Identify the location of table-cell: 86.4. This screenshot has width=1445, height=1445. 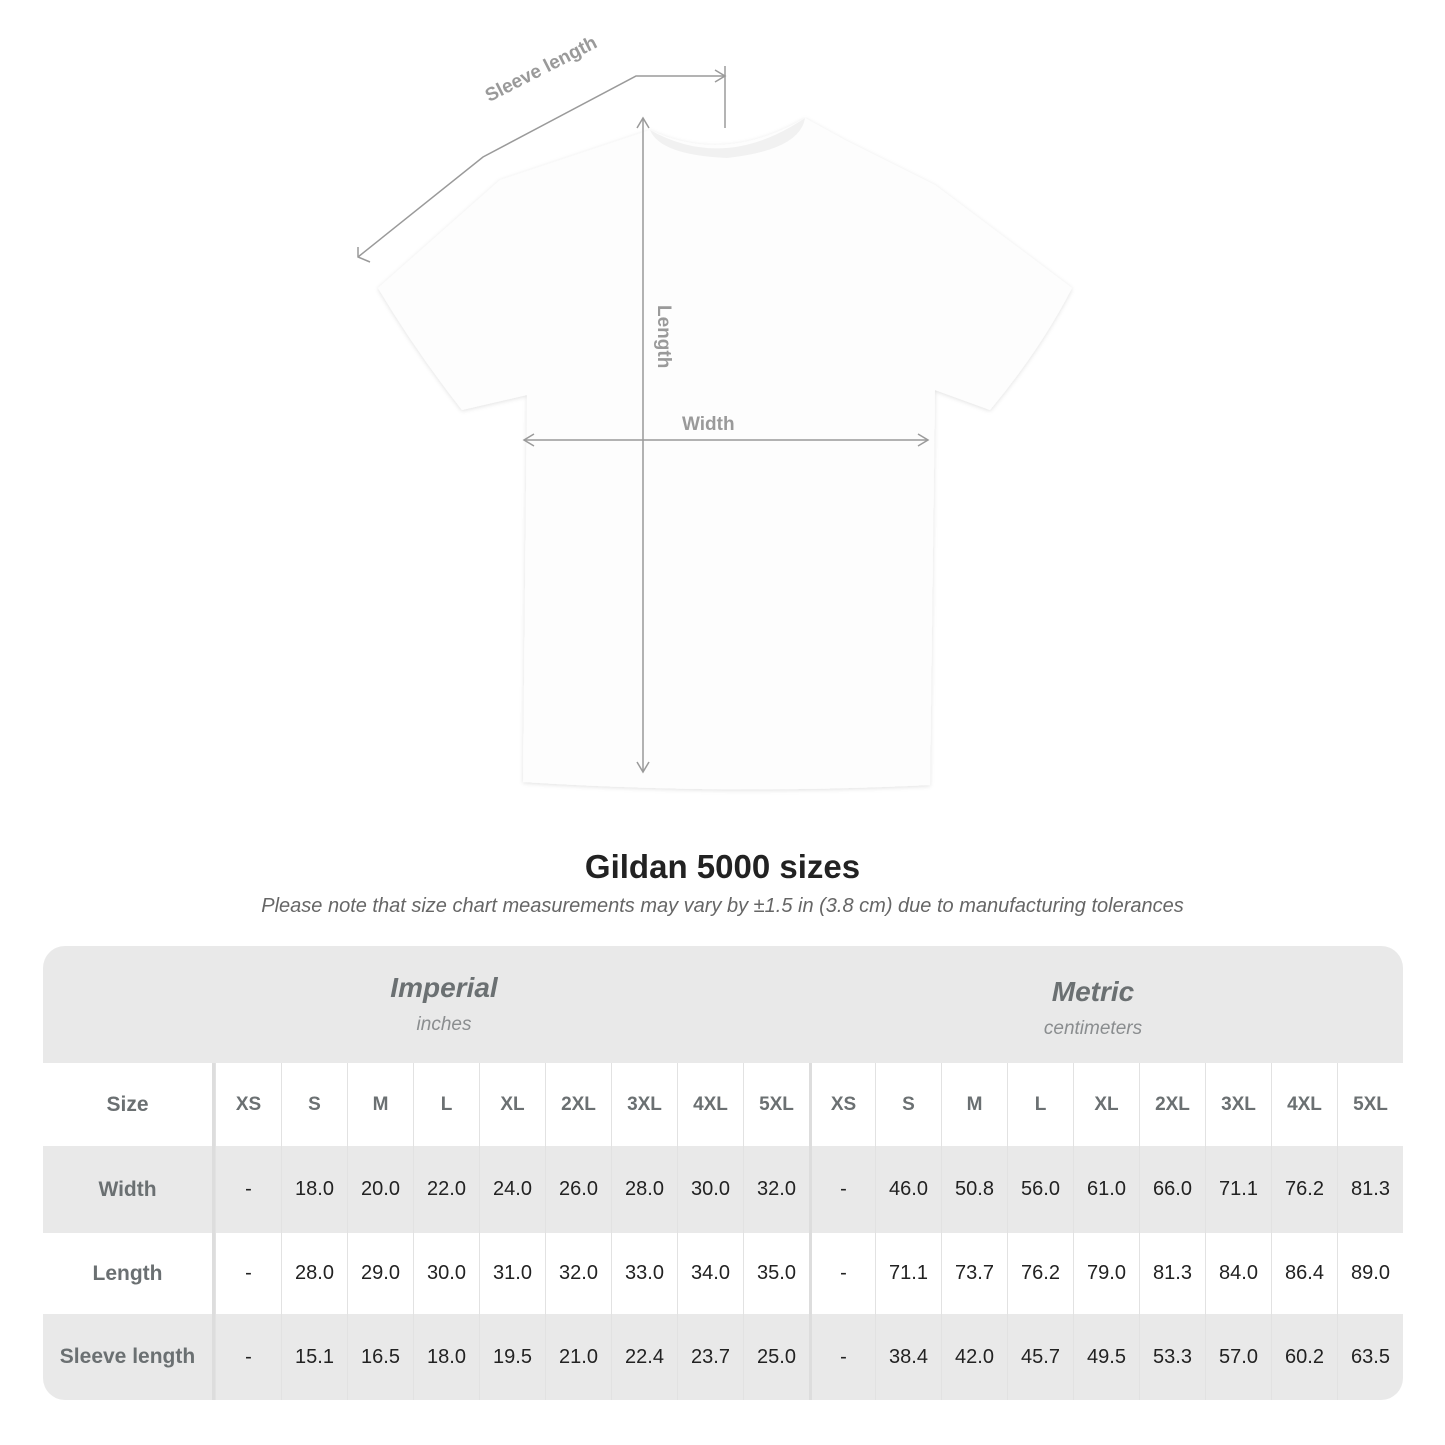
(1304, 1273).